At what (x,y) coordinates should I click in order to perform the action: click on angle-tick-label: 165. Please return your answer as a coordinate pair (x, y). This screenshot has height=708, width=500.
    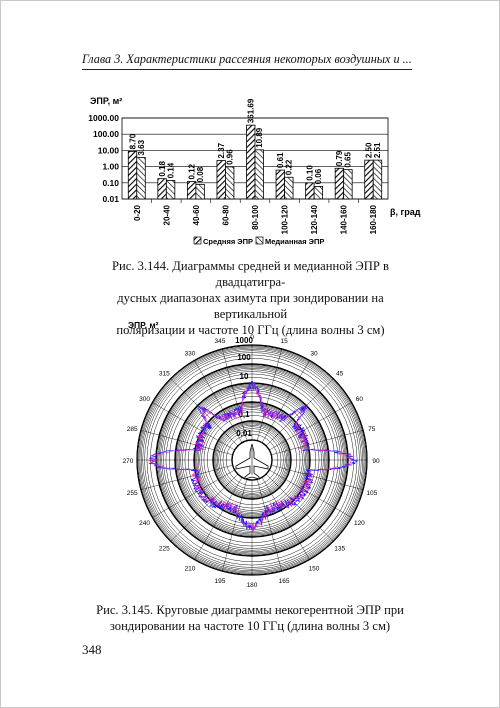
    Looking at the image, I should click on (284, 581).